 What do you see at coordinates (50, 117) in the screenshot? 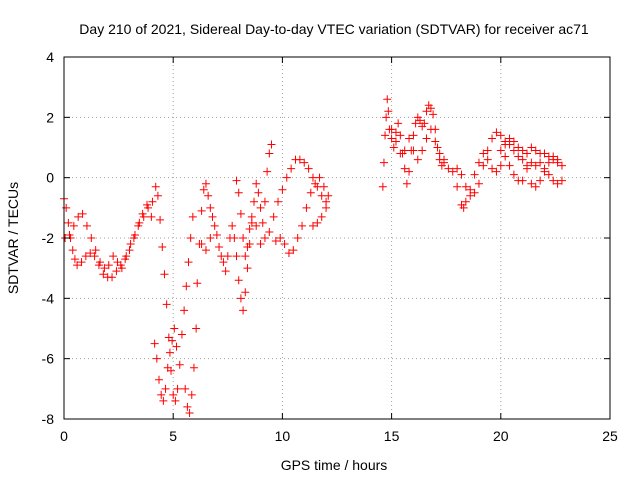
I see `y-tick-label: 2` at bounding box center [50, 117].